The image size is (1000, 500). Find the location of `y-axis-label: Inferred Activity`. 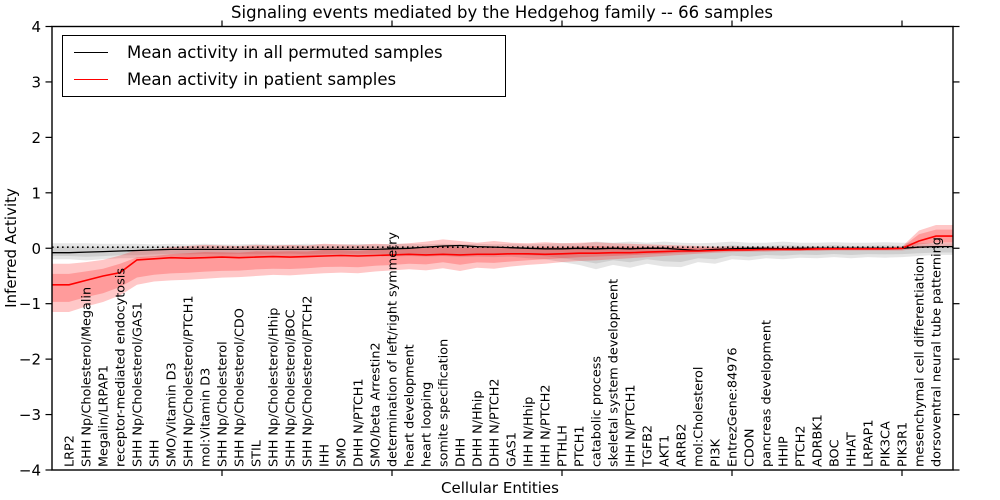

y-axis-label: Inferred Activity is located at coordinates (11, 248).